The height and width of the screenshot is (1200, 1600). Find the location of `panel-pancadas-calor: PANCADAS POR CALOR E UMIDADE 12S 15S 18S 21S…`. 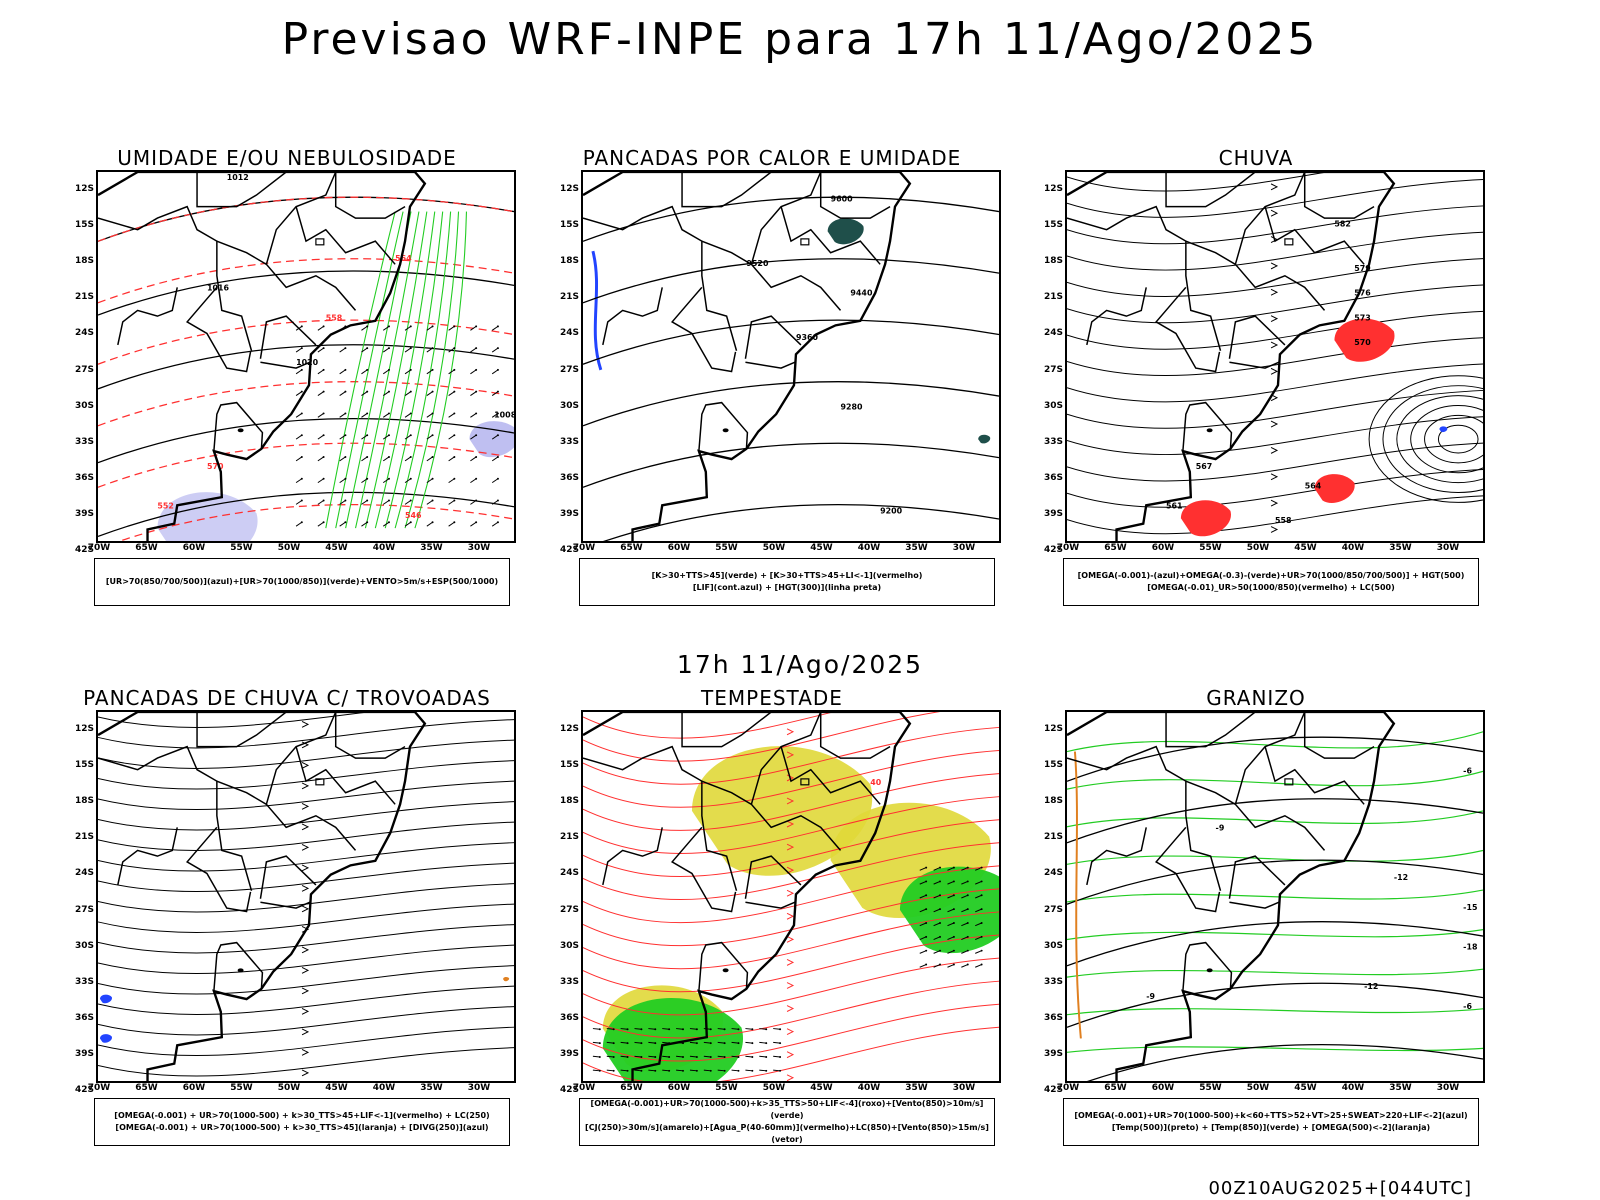

panel-pancadas-calor: PANCADAS POR CALOR E UMIDADE 12S 15S 18S 21S… is located at coordinates (772, 396).